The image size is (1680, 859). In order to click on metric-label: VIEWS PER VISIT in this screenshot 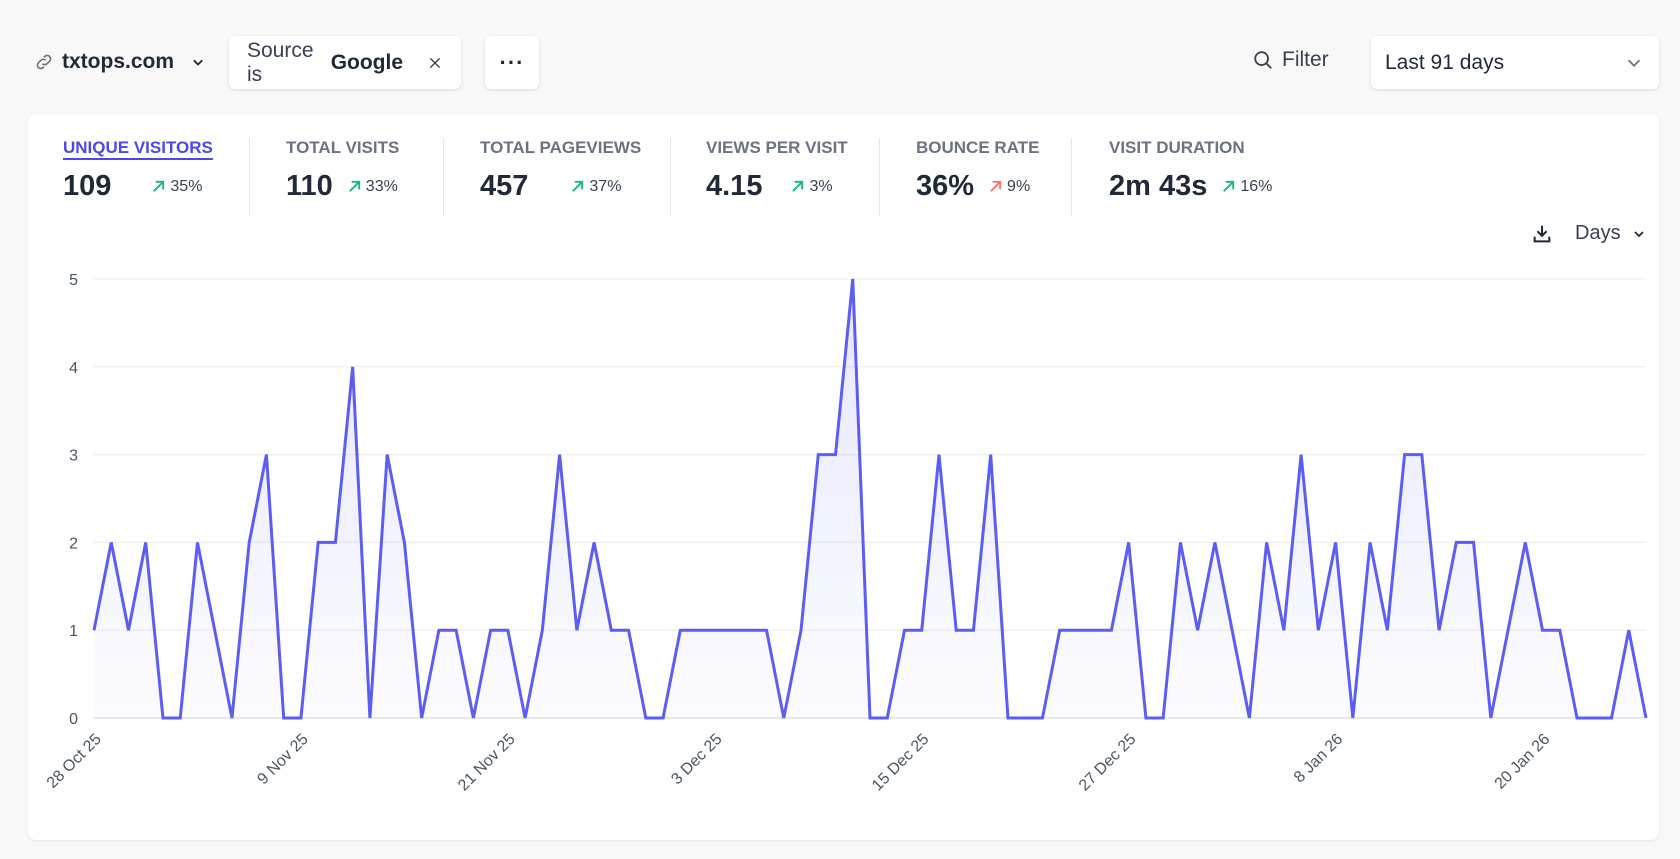, I will do `click(777, 147)`.